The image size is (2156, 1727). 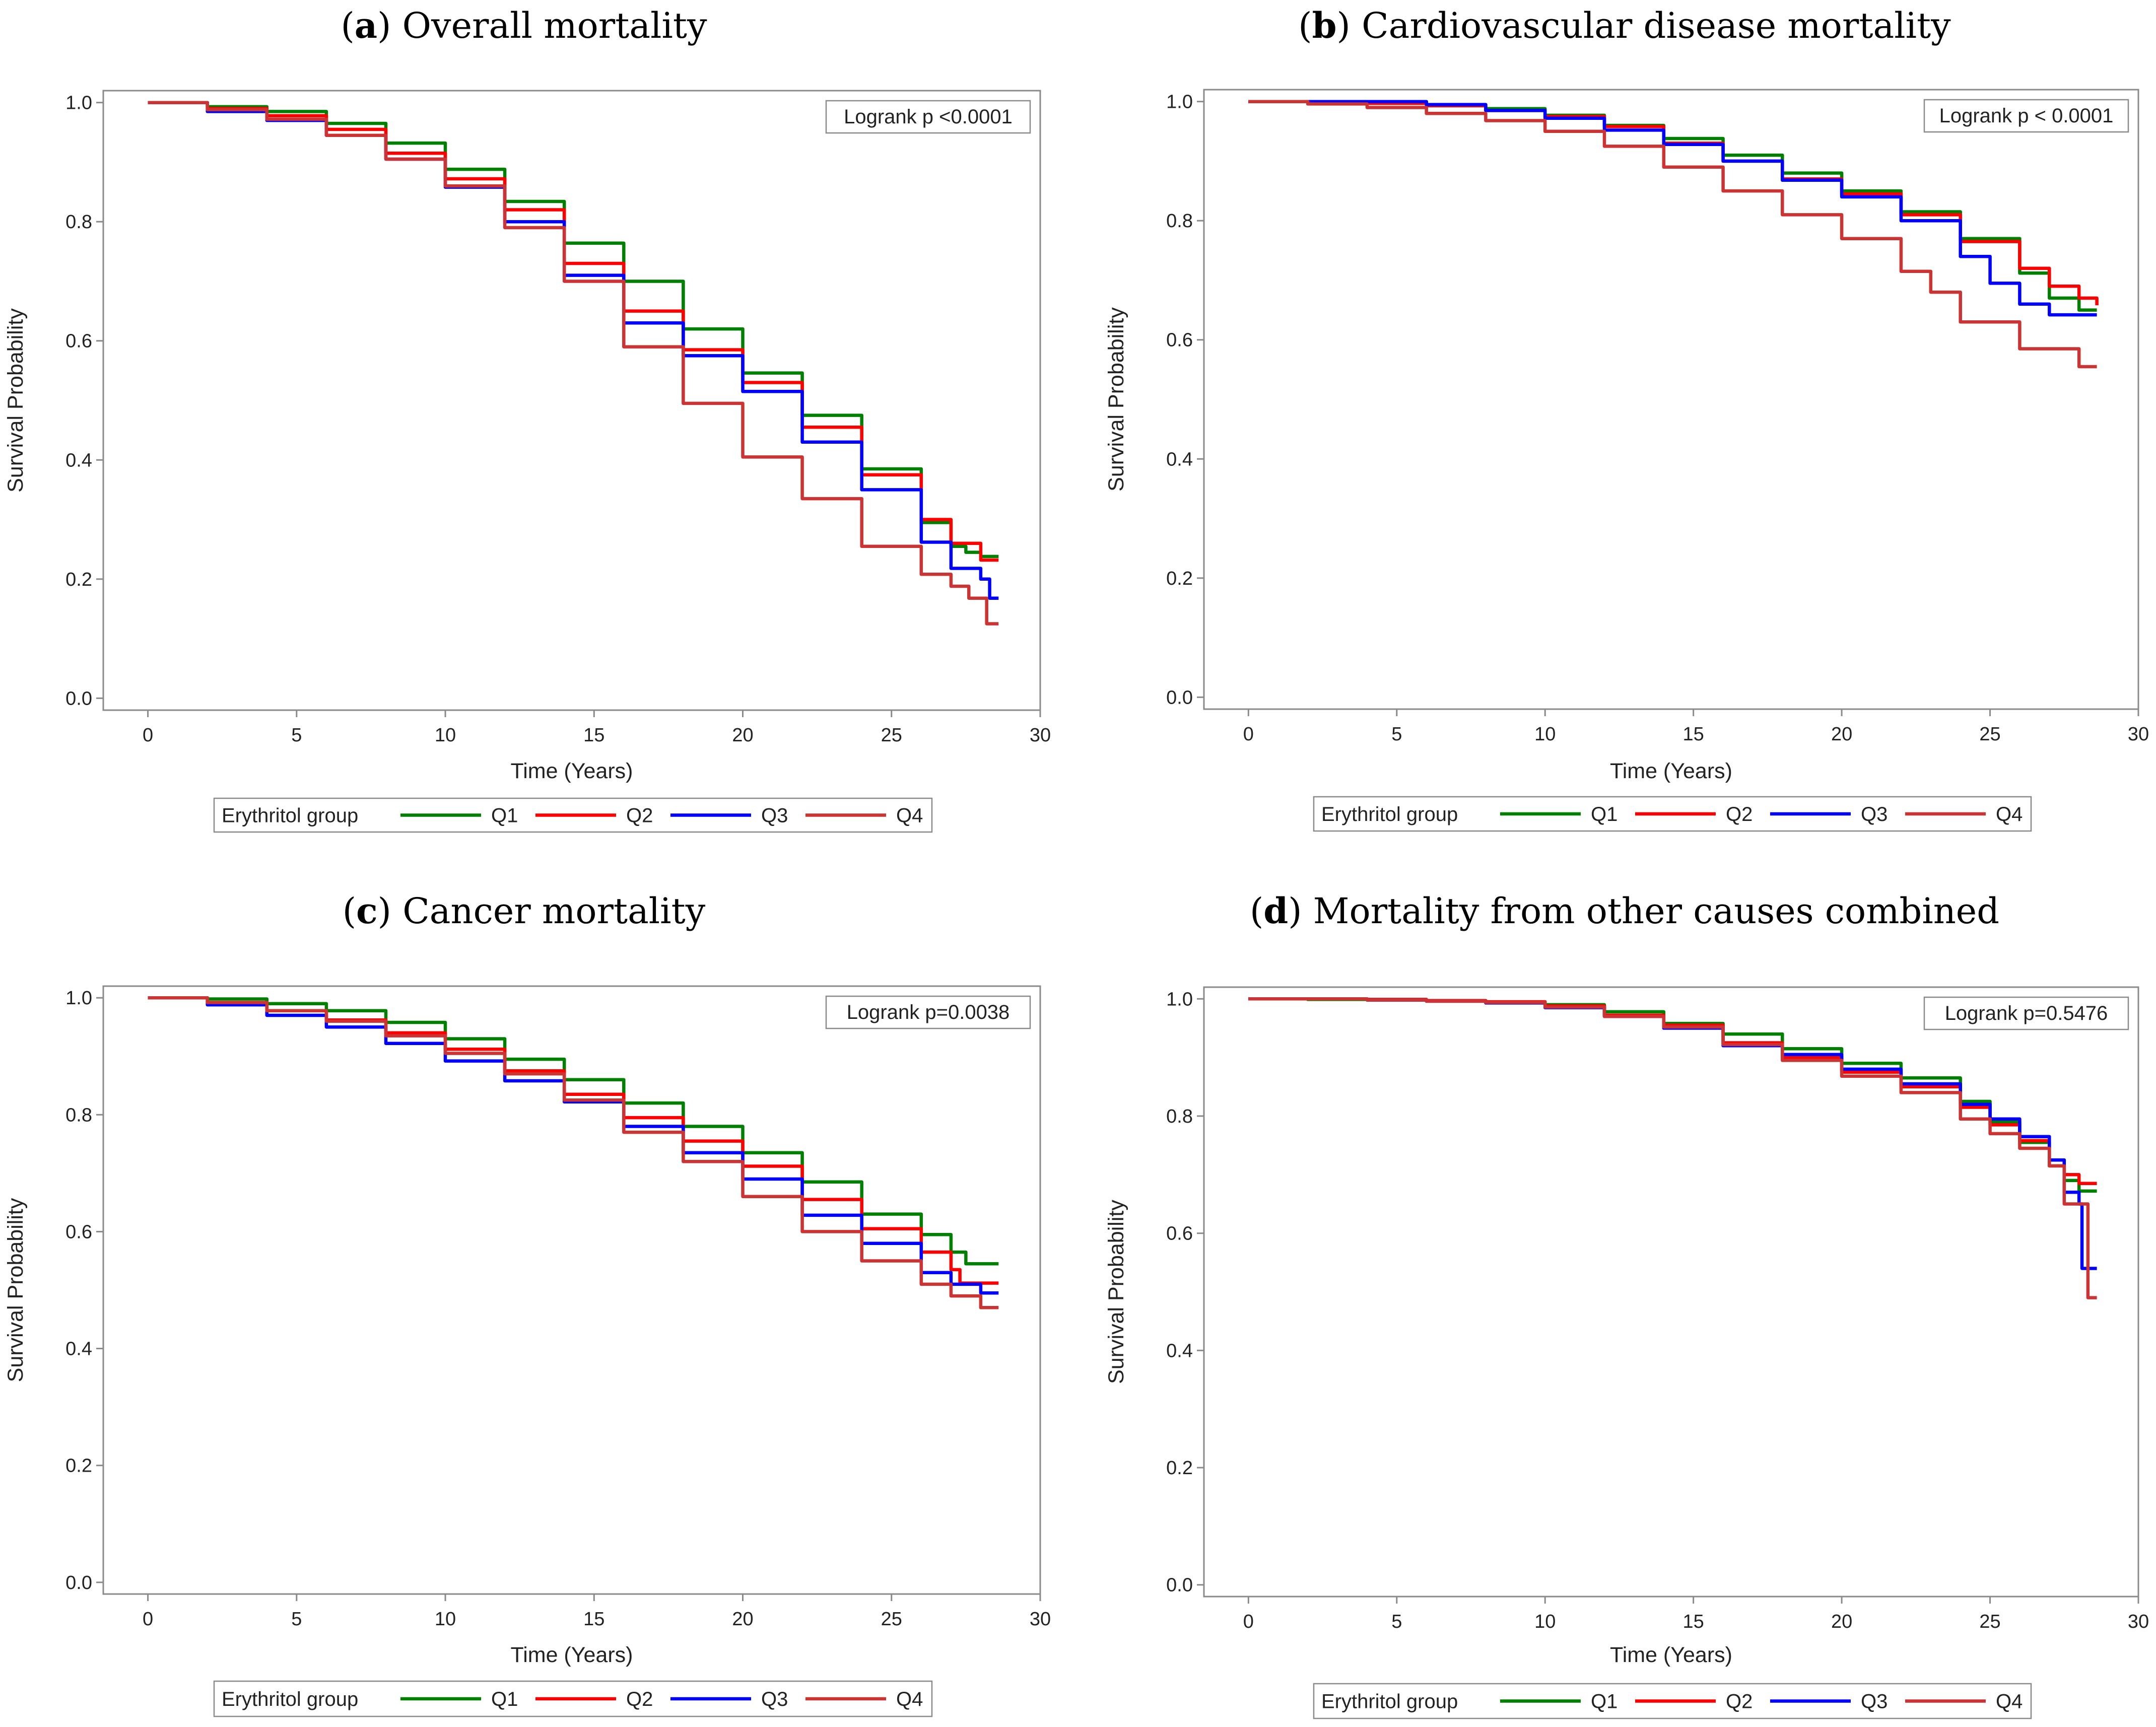 I want to click on logrank-annotation: Logrank p < 0.0001, so click(x=2026, y=116).